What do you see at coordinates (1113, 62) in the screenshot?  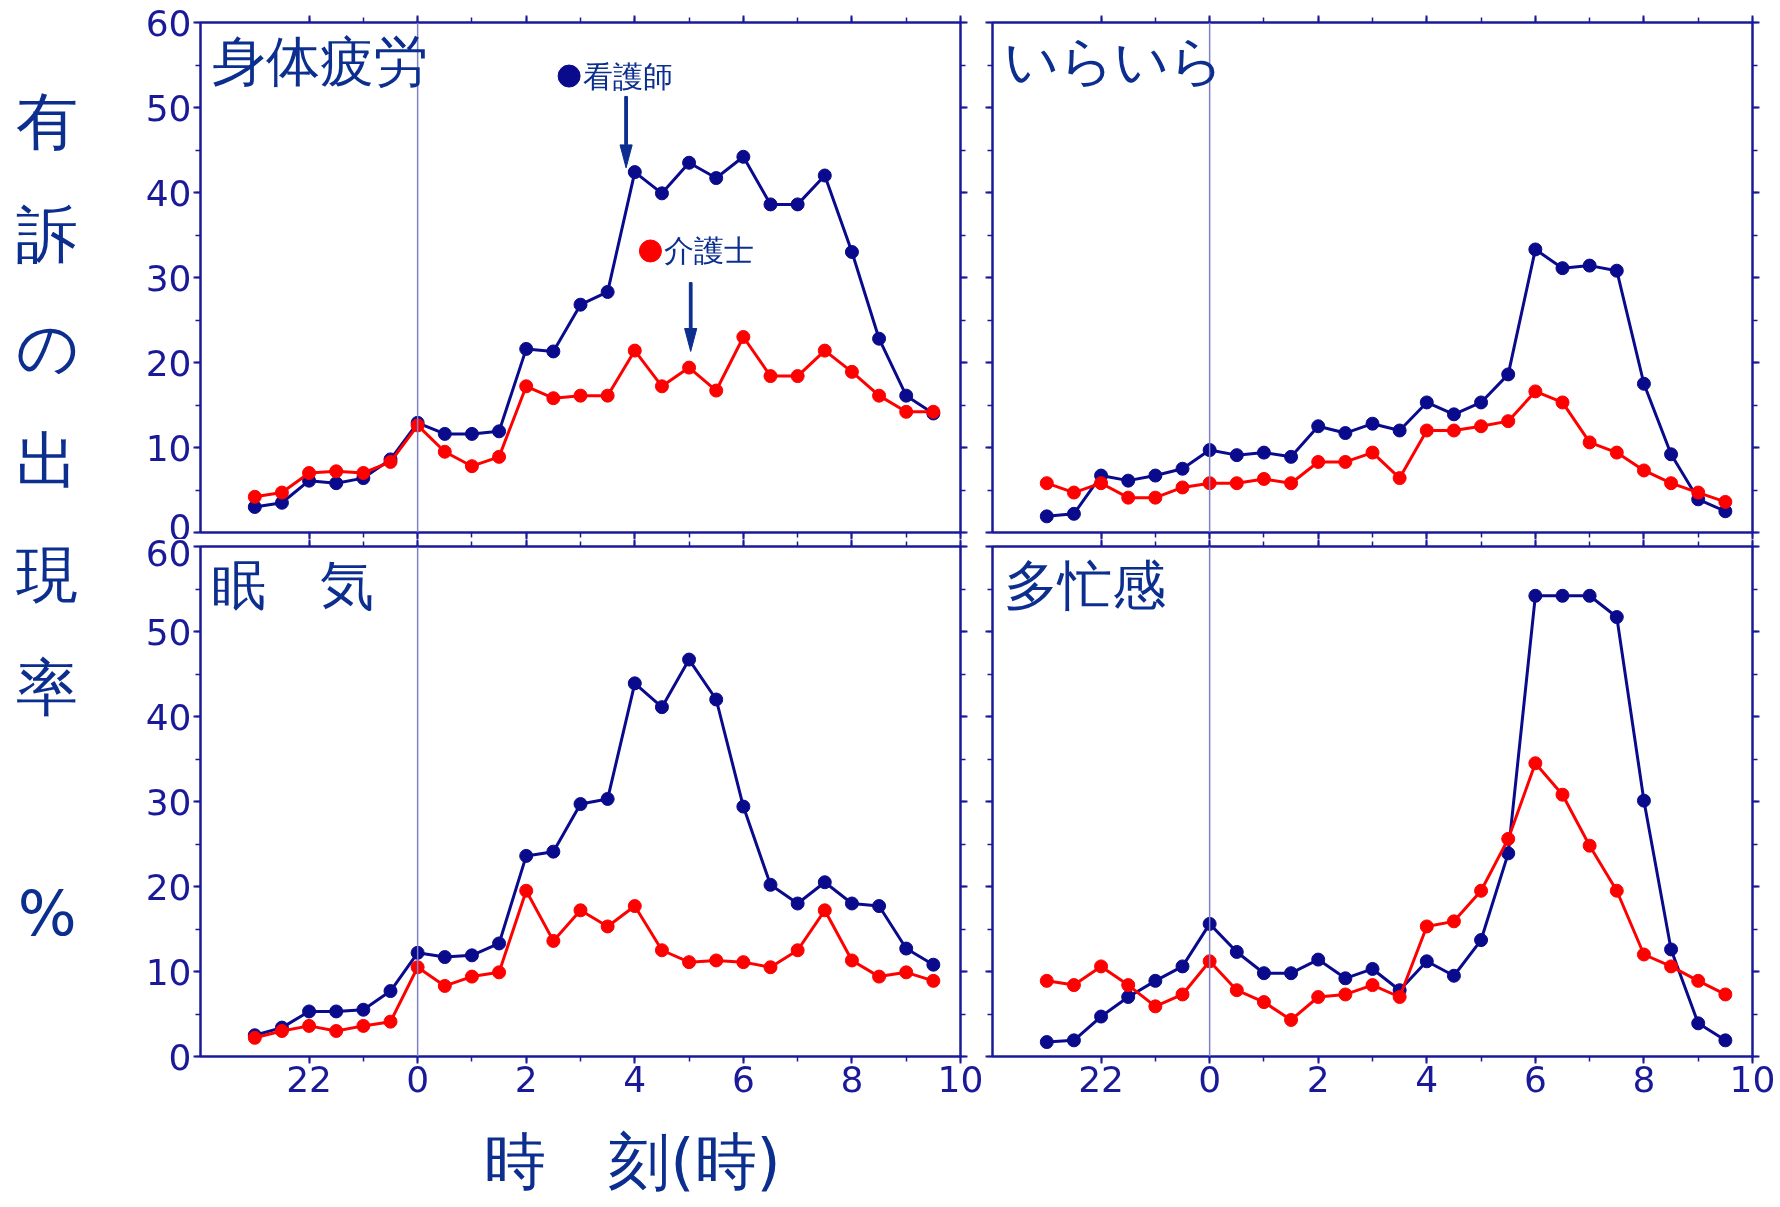 I see `chart-title: いらいら` at bounding box center [1113, 62].